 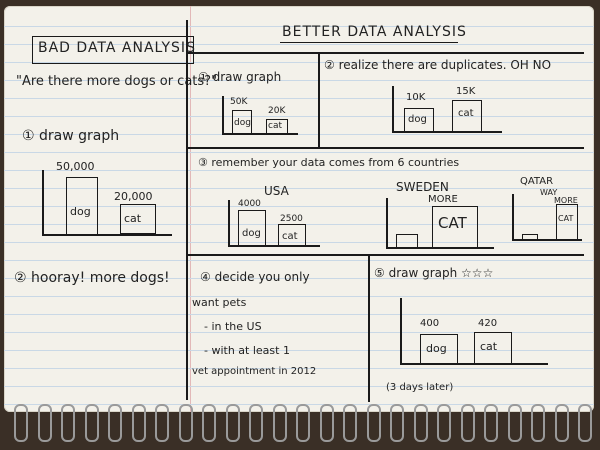 I want to click on title-box, so click(x=113, y=50).